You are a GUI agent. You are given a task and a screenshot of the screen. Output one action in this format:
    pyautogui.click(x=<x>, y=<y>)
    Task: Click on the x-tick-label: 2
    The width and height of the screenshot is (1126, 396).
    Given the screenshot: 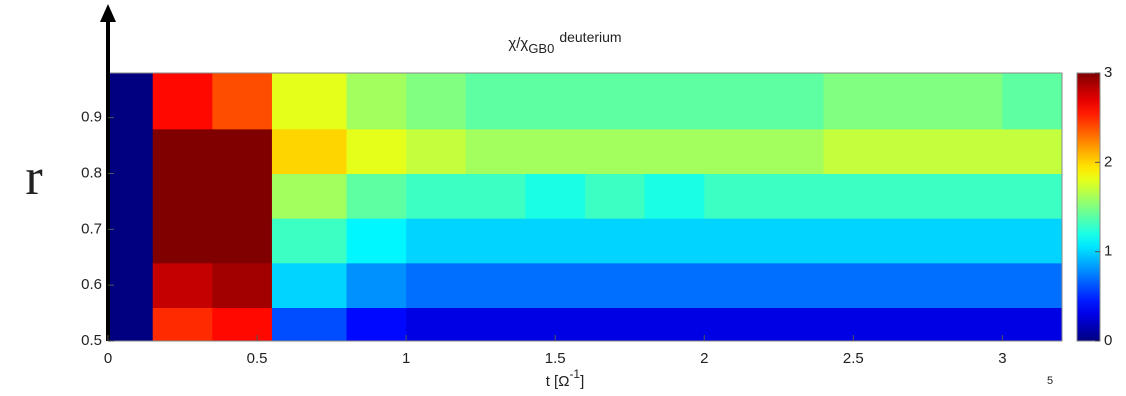 What is the action you would take?
    pyautogui.click(x=704, y=358)
    